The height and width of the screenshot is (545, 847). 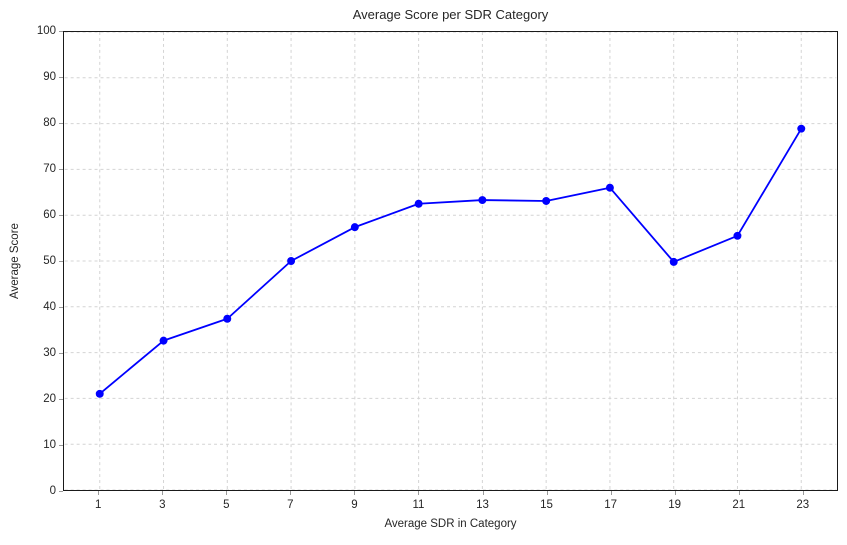 I want to click on y-tick-label: 20, so click(x=49, y=399).